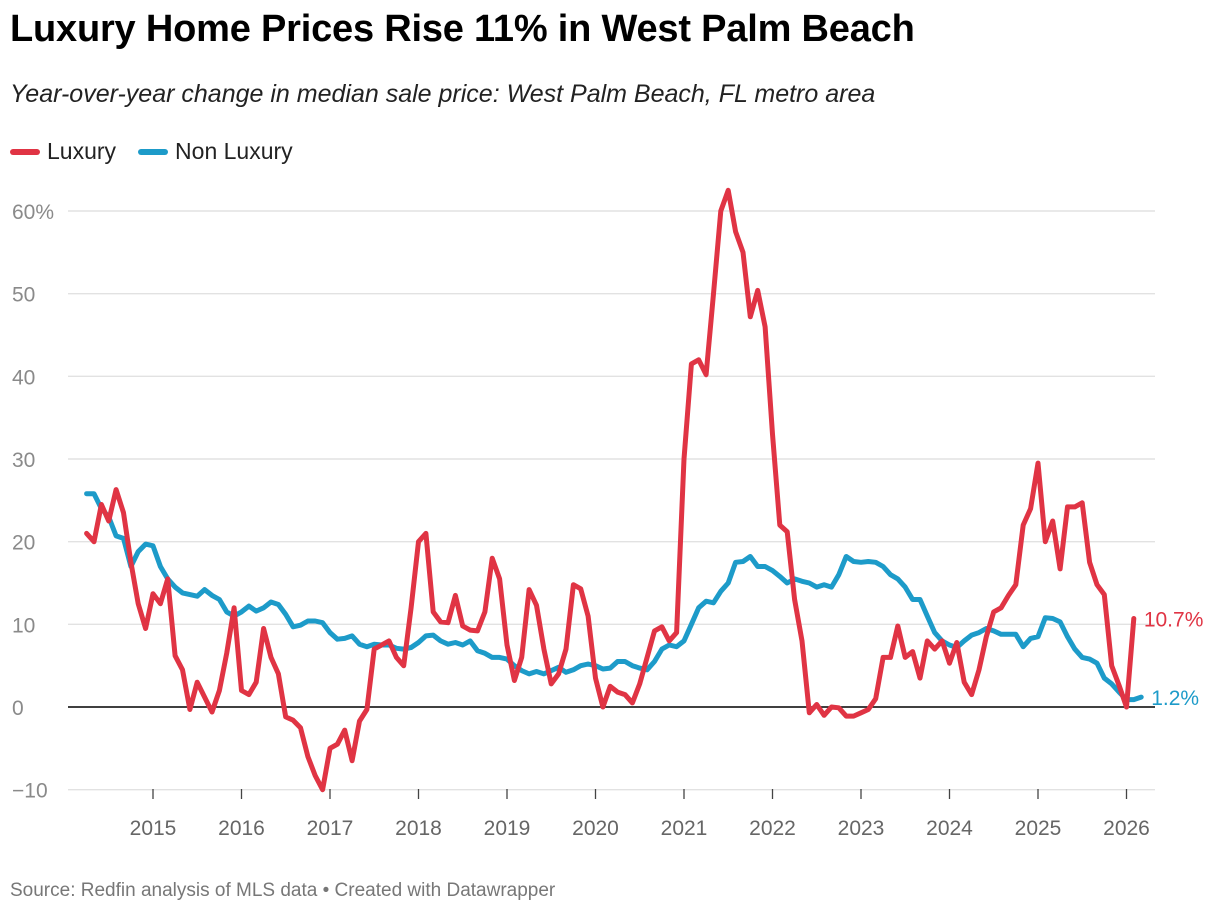 The height and width of the screenshot is (916, 1220). Describe the element at coordinates (949, 828) in the screenshot. I see `x-tick-label: 2024` at that location.